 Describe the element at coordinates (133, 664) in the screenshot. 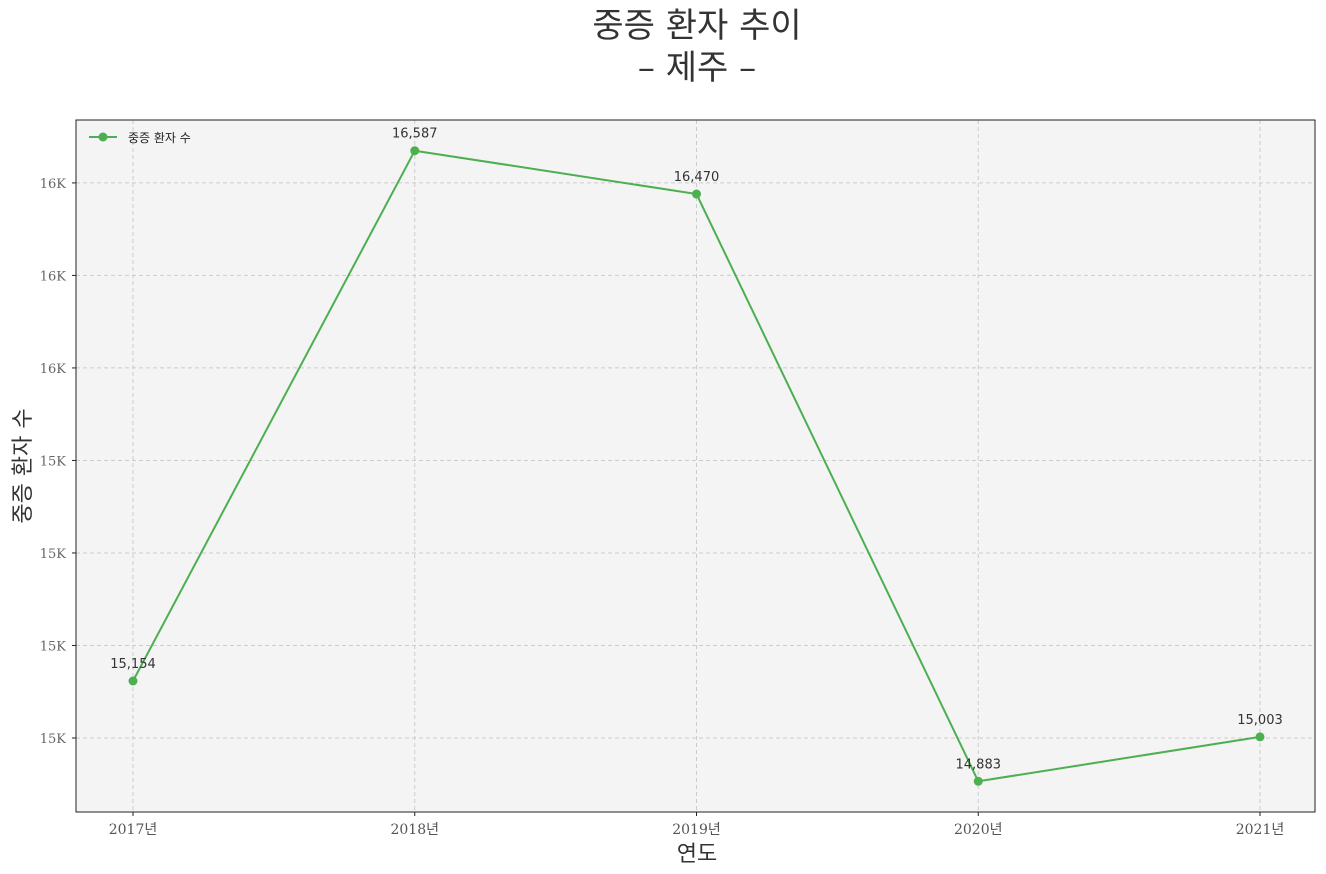

I see `data-label: 15,154` at that location.